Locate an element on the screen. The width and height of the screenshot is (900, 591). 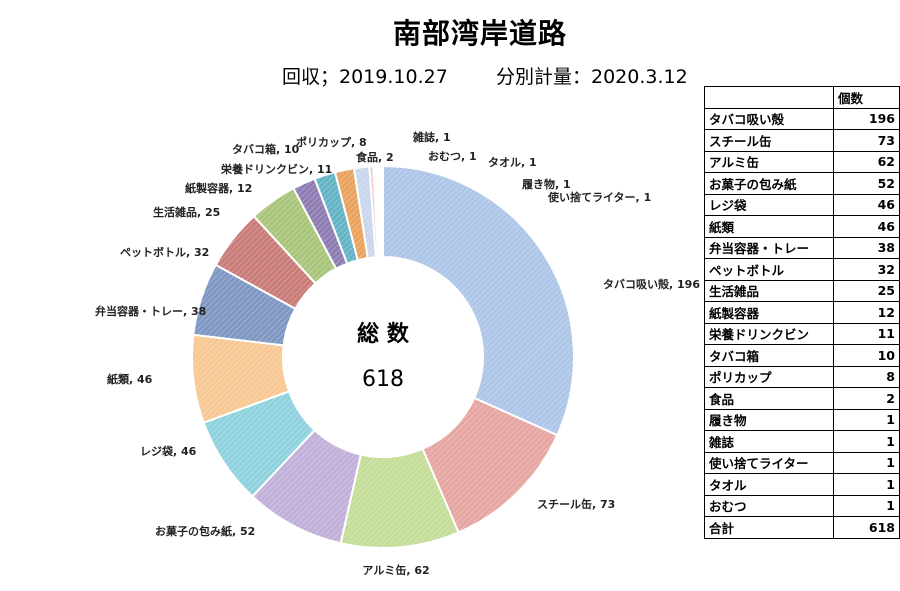
table-header-row: 個数 is located at coordinates (802, 97).